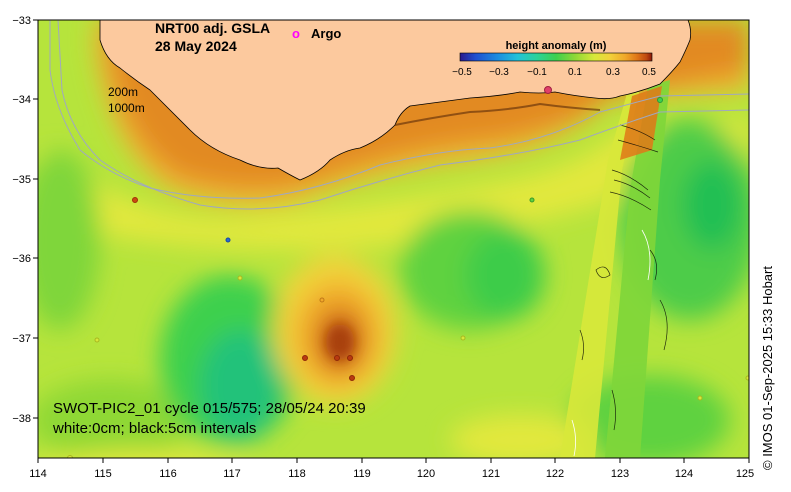 This screenshot has width=791, height=492. I want to click on argo-label: Argo, so click(326, 33).